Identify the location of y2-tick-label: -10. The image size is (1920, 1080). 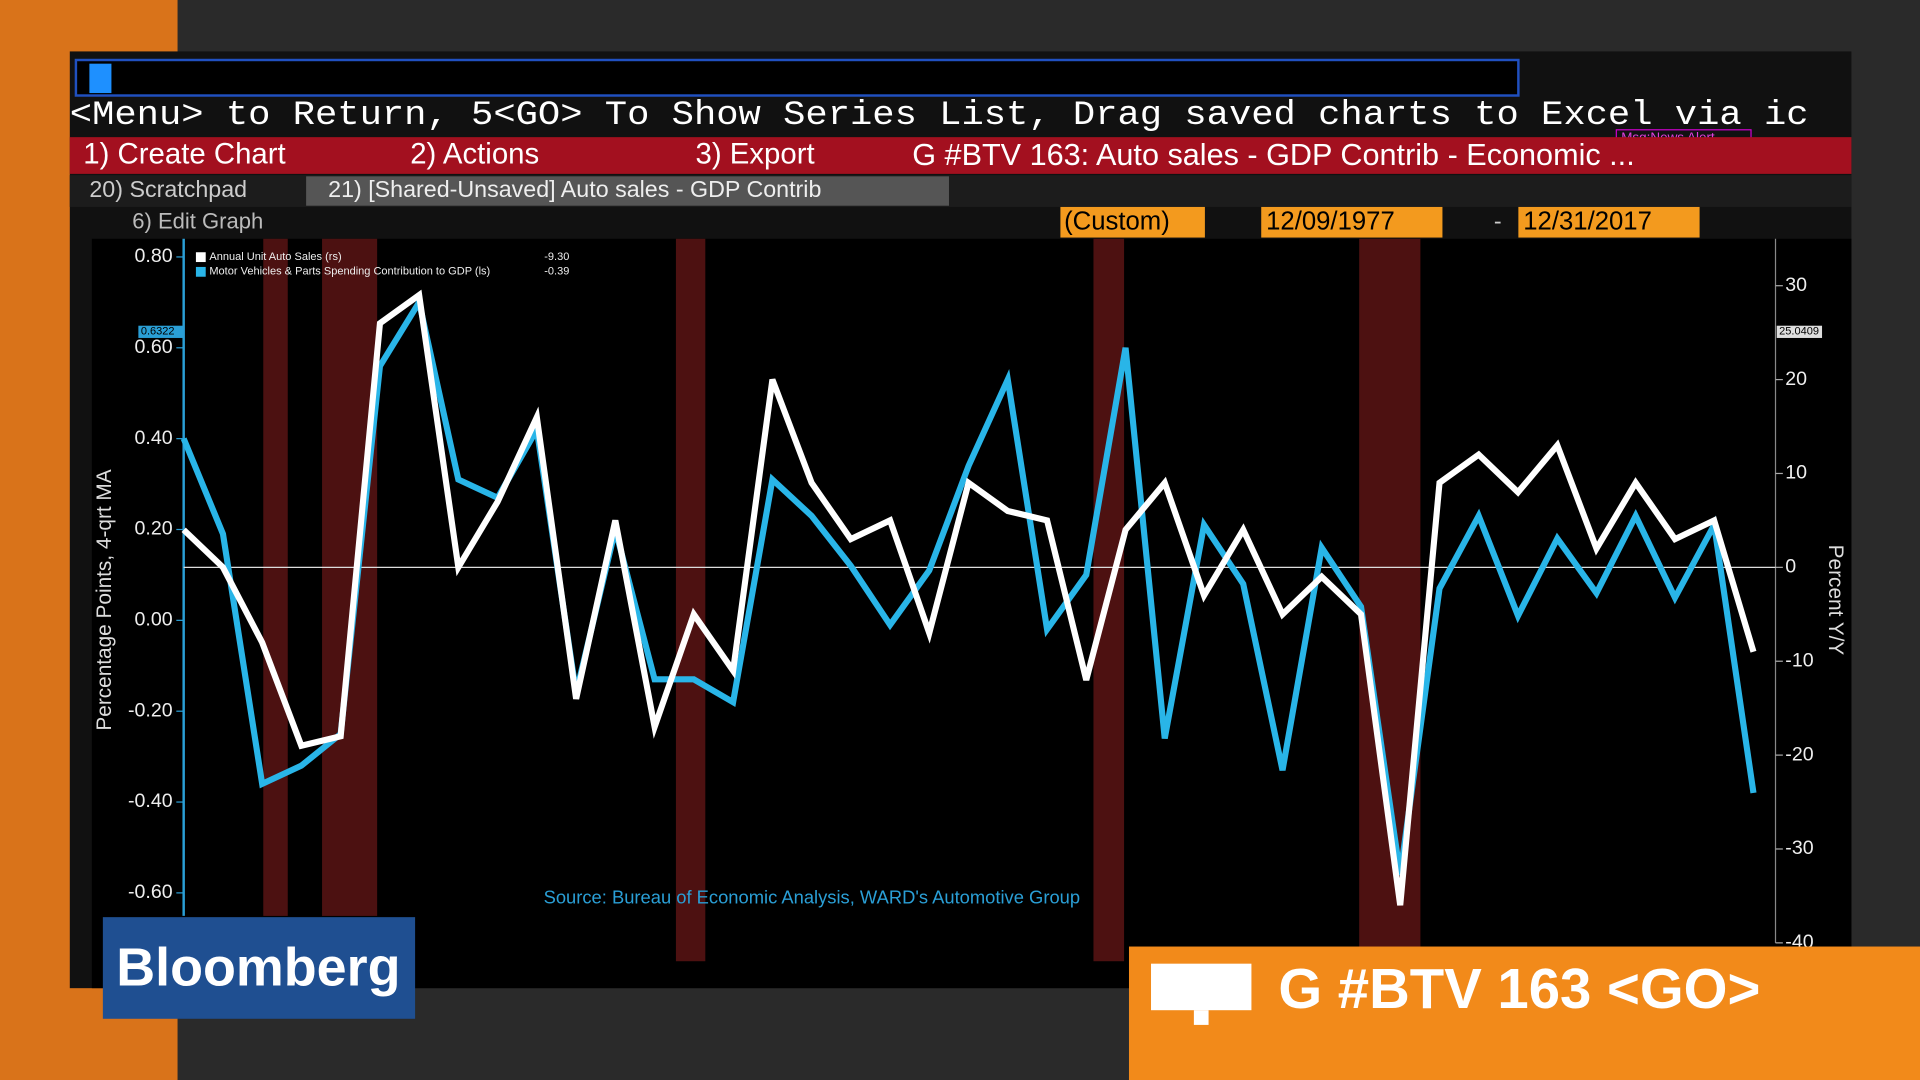
(1799, 660).